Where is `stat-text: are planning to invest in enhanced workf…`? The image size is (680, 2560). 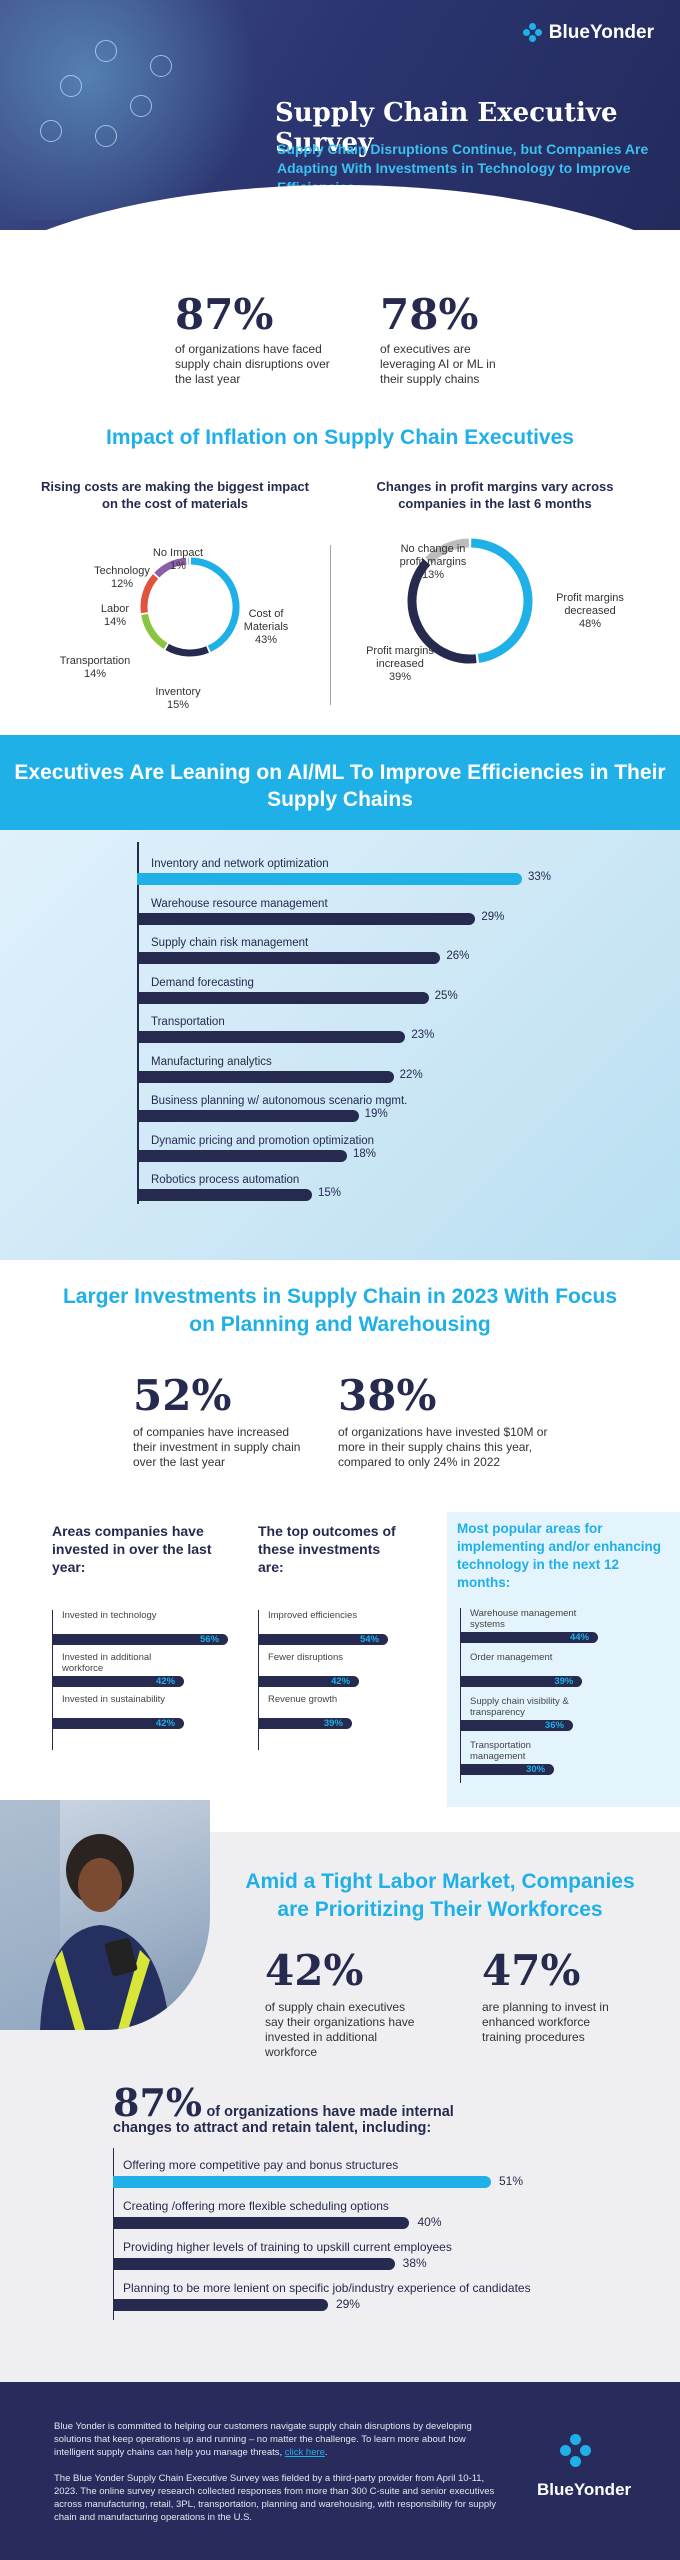
stat-text: are planning to invest in enhanced workf… is located at coordinates (545, 2022).